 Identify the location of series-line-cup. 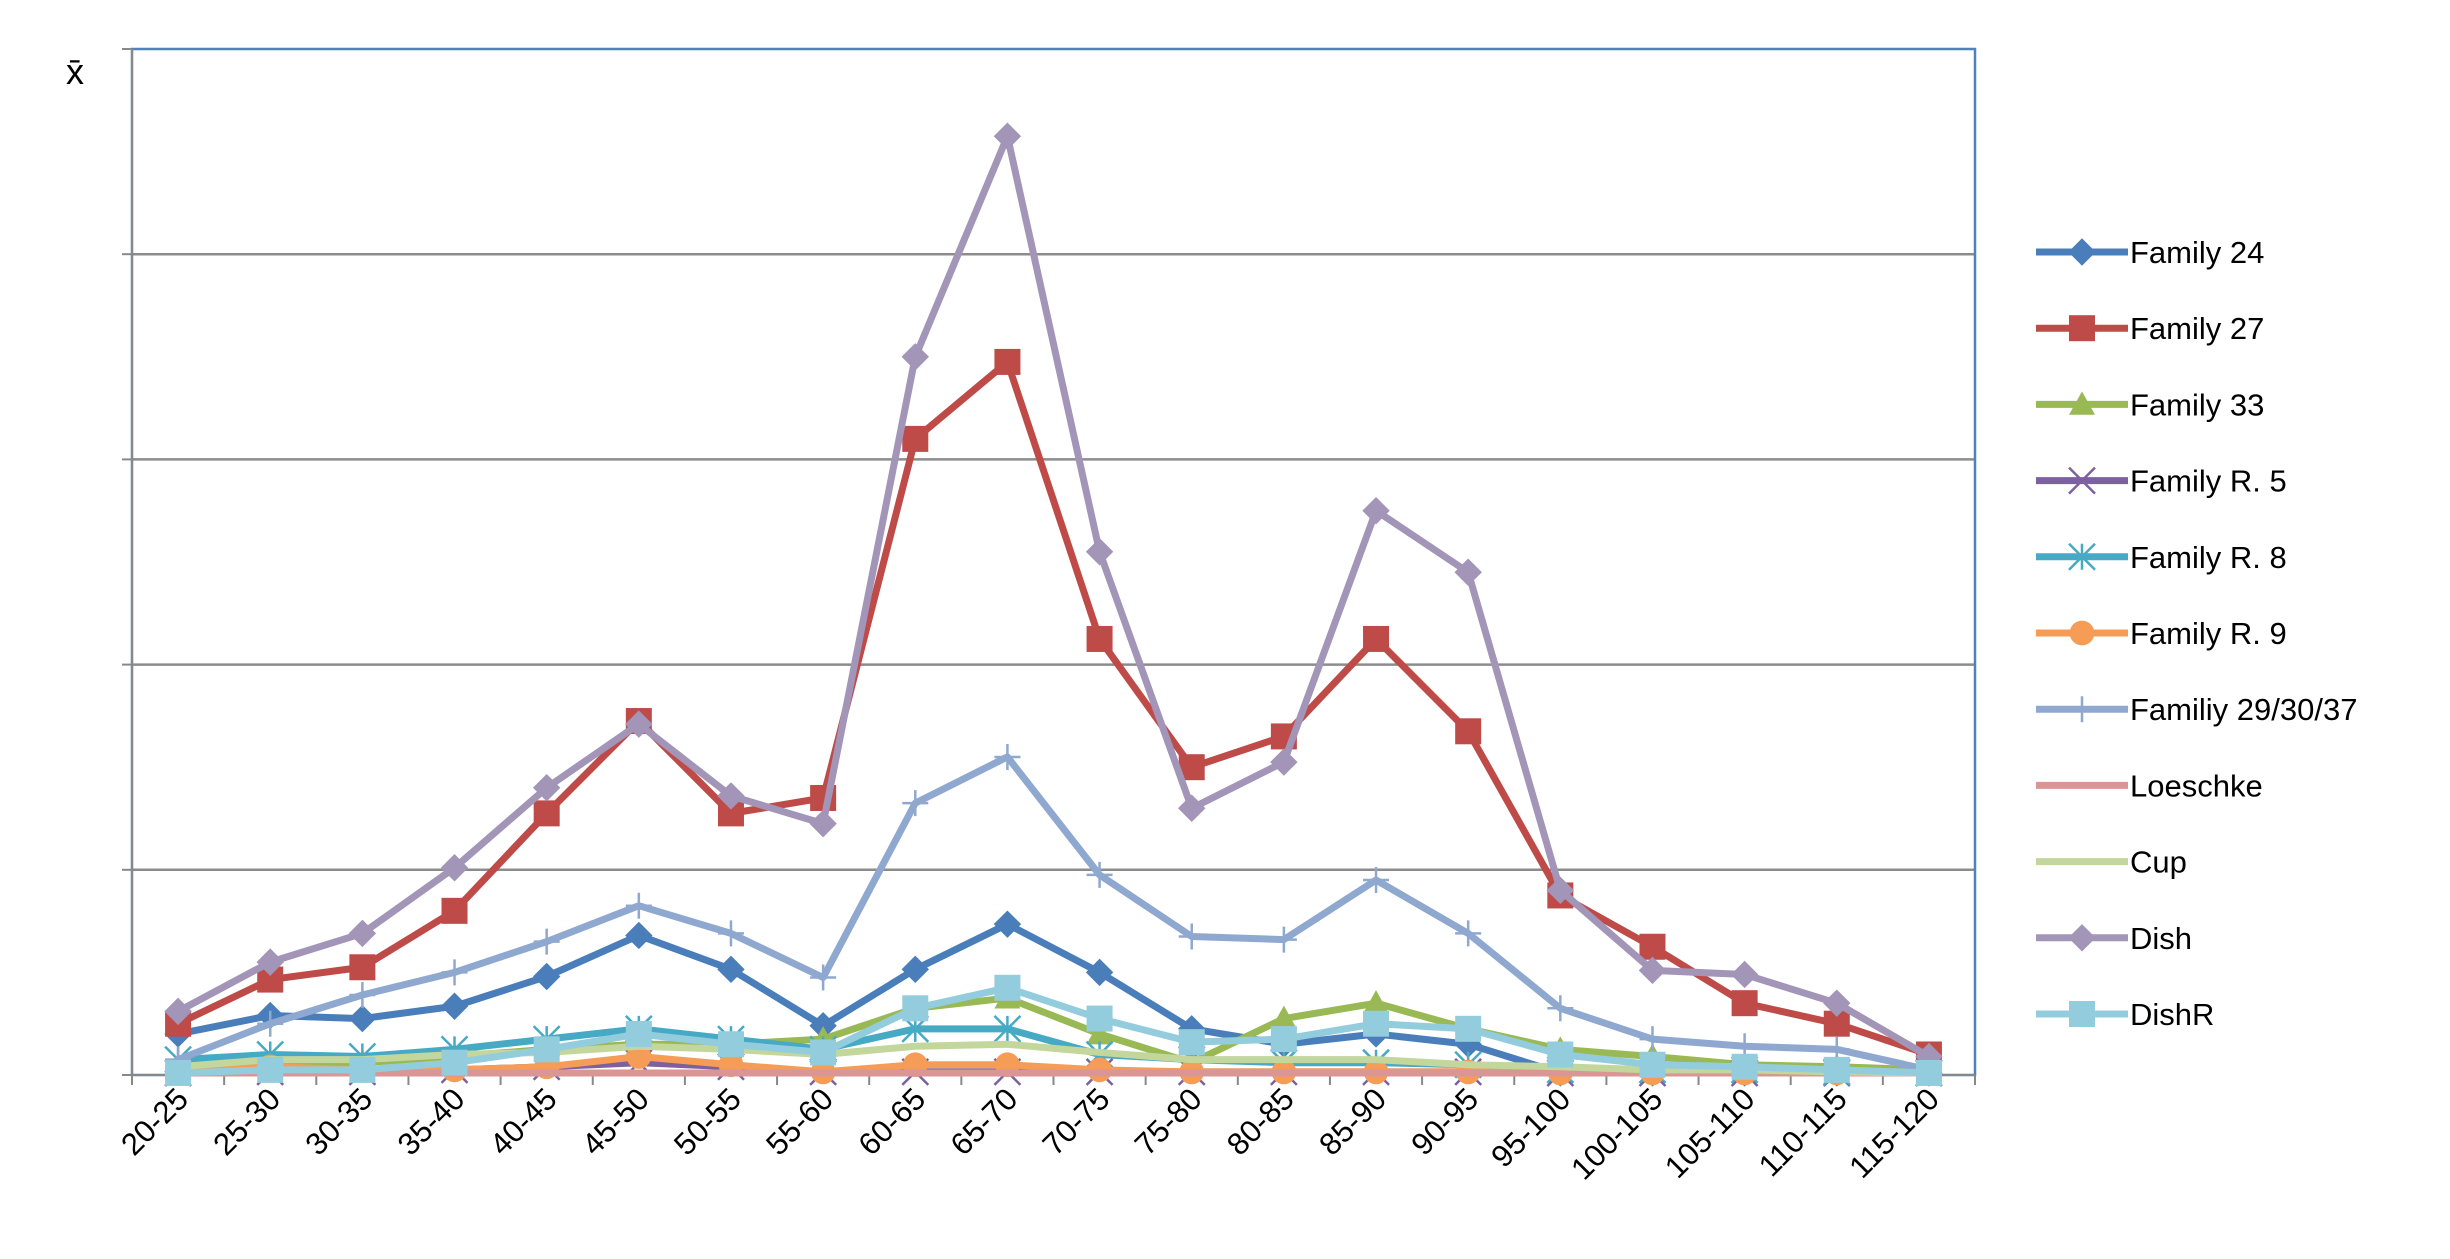
(1053, 1058).